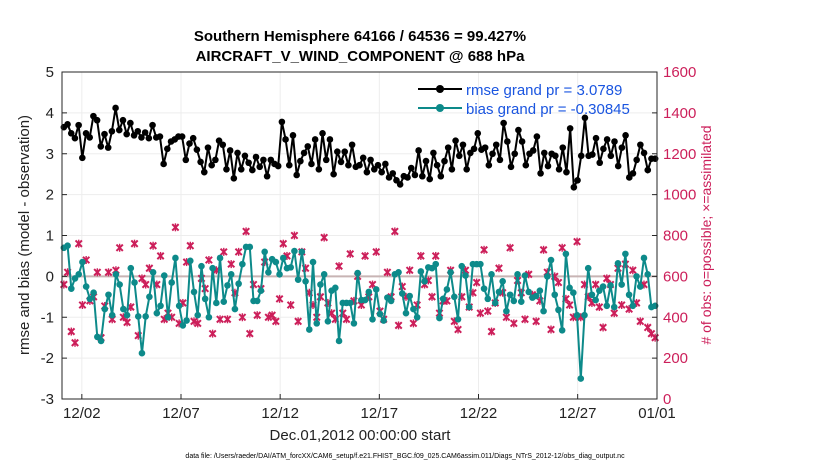 Image resolution: width=830 pixels, height=470 pixels. Describe the element at coordinates (578, 413) in the screenshot. I see `x-tick-label-5: 12/27` at that location.